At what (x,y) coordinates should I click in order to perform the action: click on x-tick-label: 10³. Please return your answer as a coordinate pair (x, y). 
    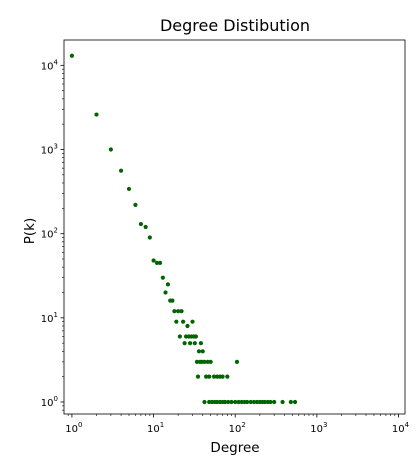
    Looking at the image, I should click on (318, 428).